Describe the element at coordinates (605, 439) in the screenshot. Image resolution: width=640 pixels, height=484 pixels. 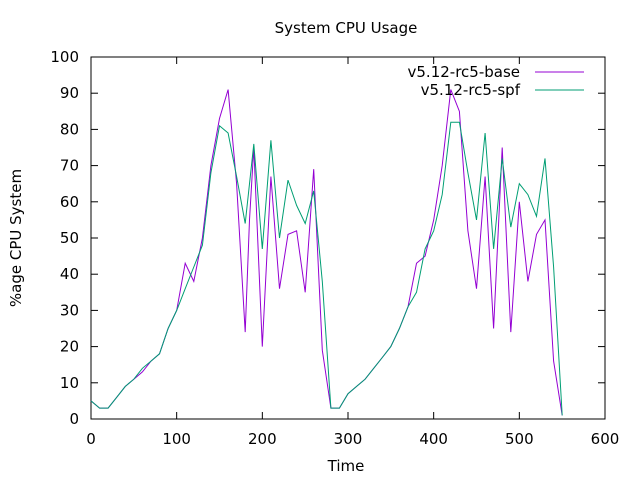
I see `x-tick-label: 600` at that location.